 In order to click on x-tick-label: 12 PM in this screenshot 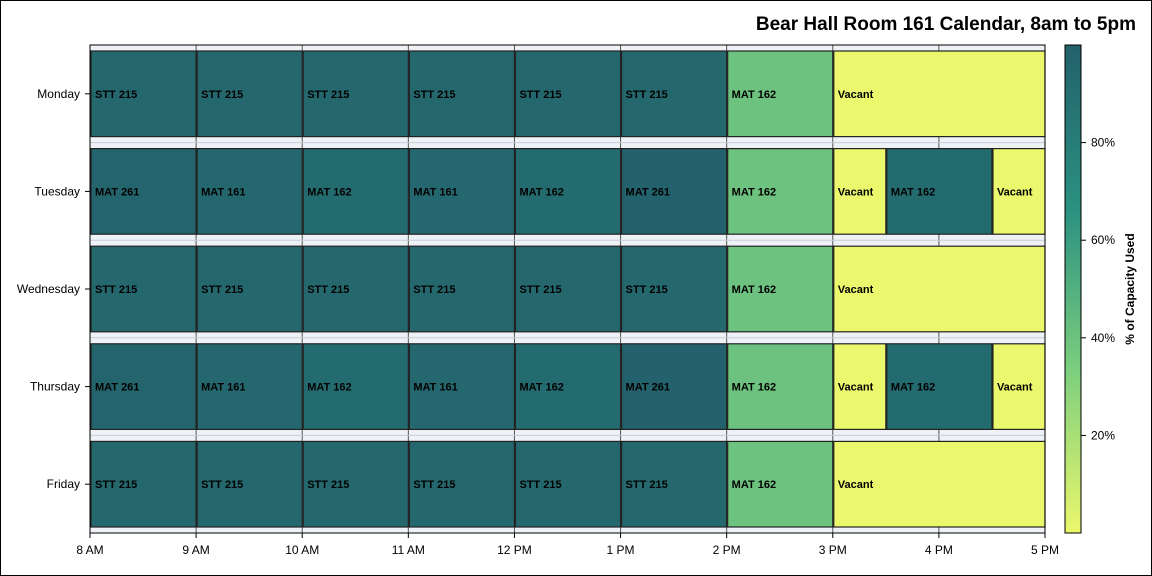, I will do `click(514, 550)`.